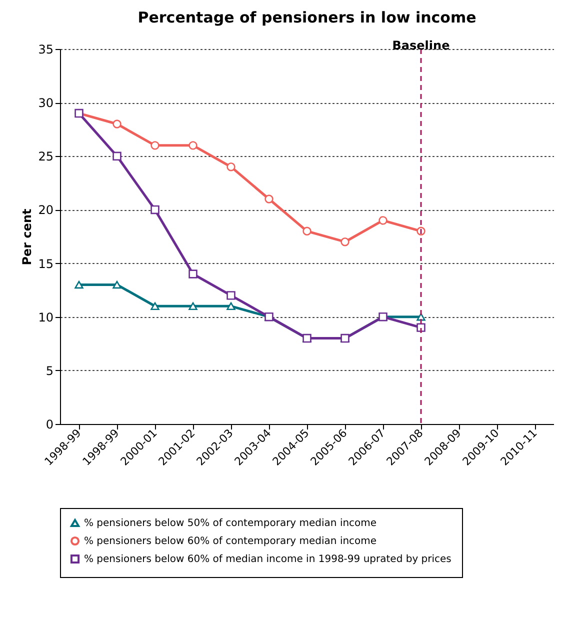  Describe the element at coordinates (230, 541) in the screenshot. I see `legend-label: % pensioners below 60% of contemporary median income` at that location.